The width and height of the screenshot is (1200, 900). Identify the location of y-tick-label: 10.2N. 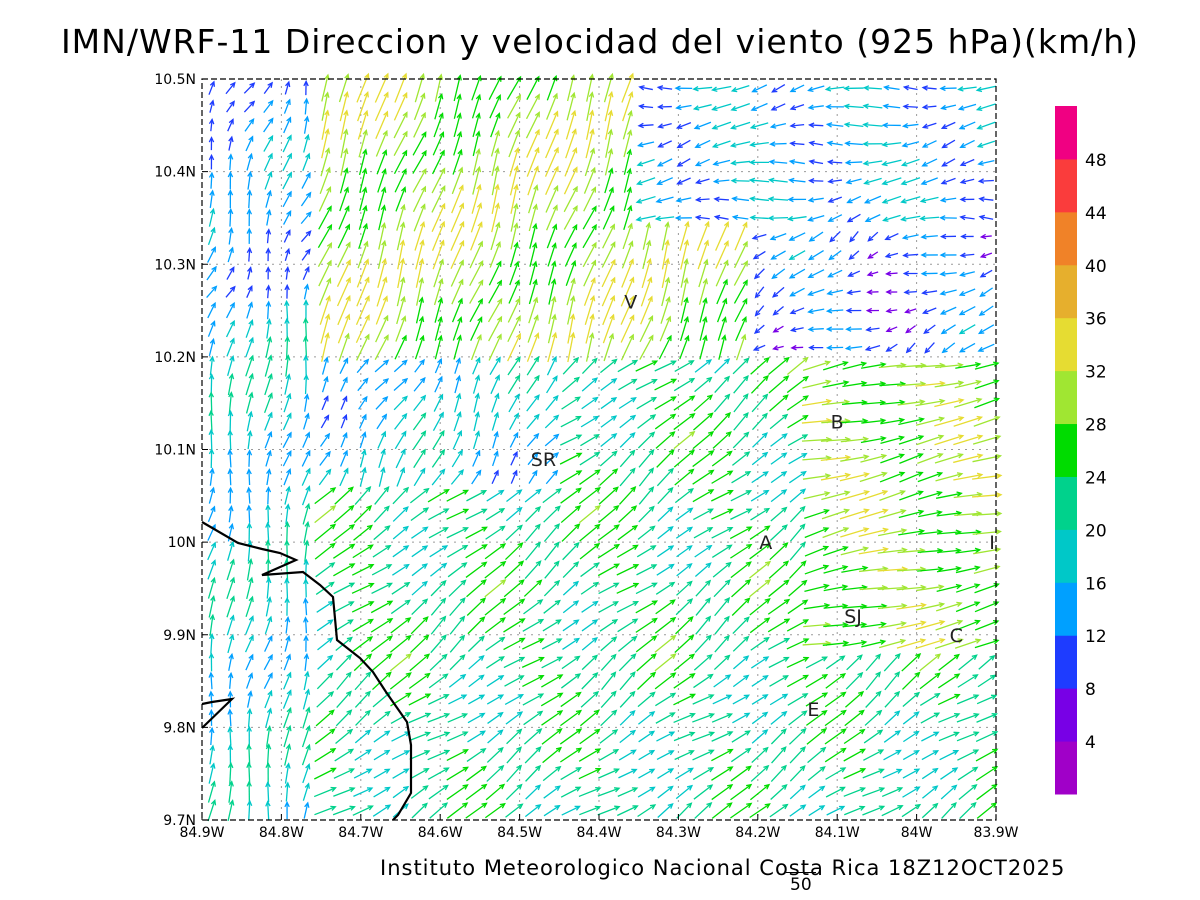
(175, 358).